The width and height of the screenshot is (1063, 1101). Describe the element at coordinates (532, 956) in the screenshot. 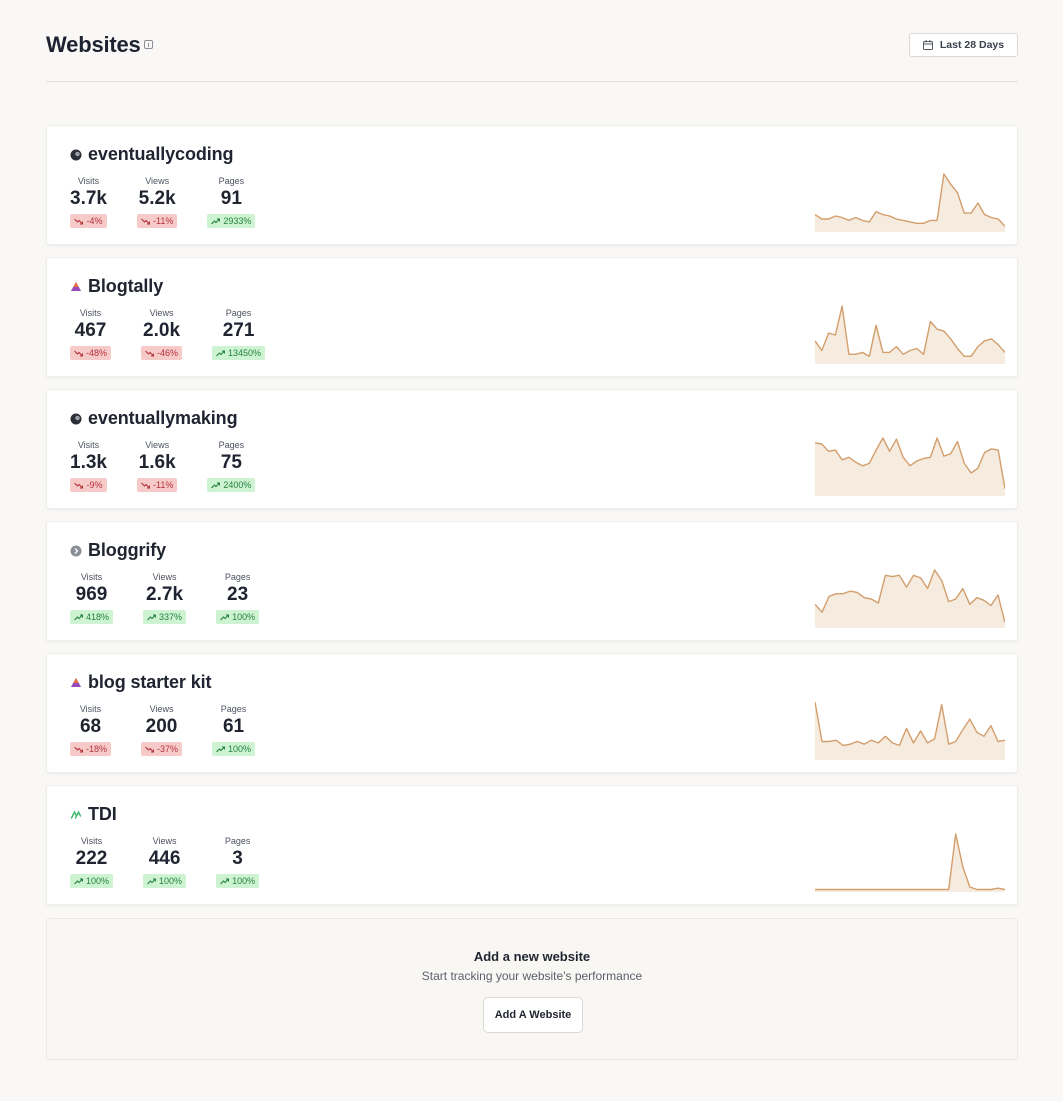

I see `add-website-title: Add a new website` at that location.